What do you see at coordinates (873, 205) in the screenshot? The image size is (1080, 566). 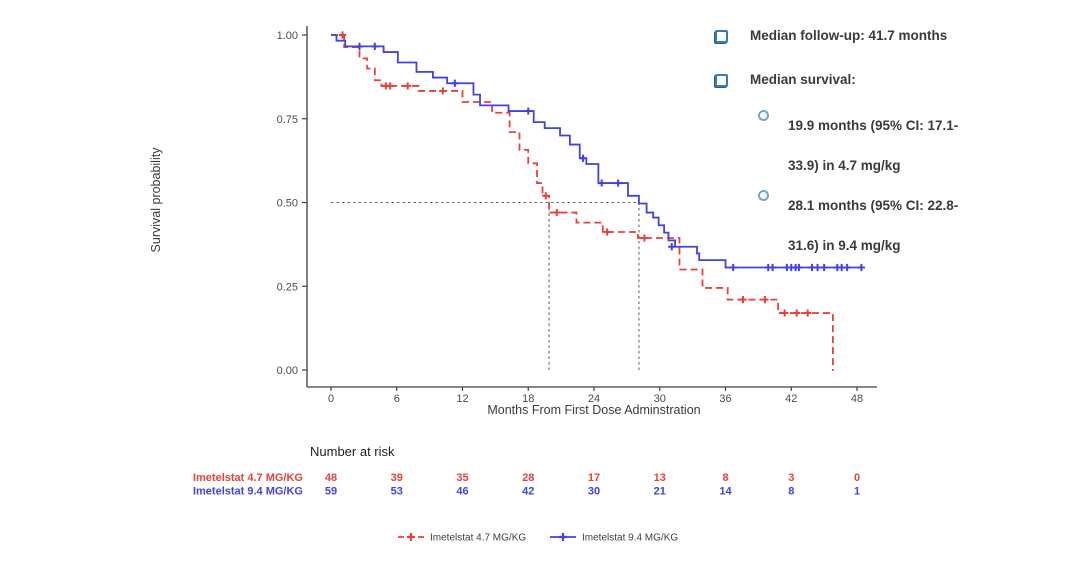 I see `annotation-line: 28.1 months (95% CI: 22.8-` at bounding box center [873, 205].